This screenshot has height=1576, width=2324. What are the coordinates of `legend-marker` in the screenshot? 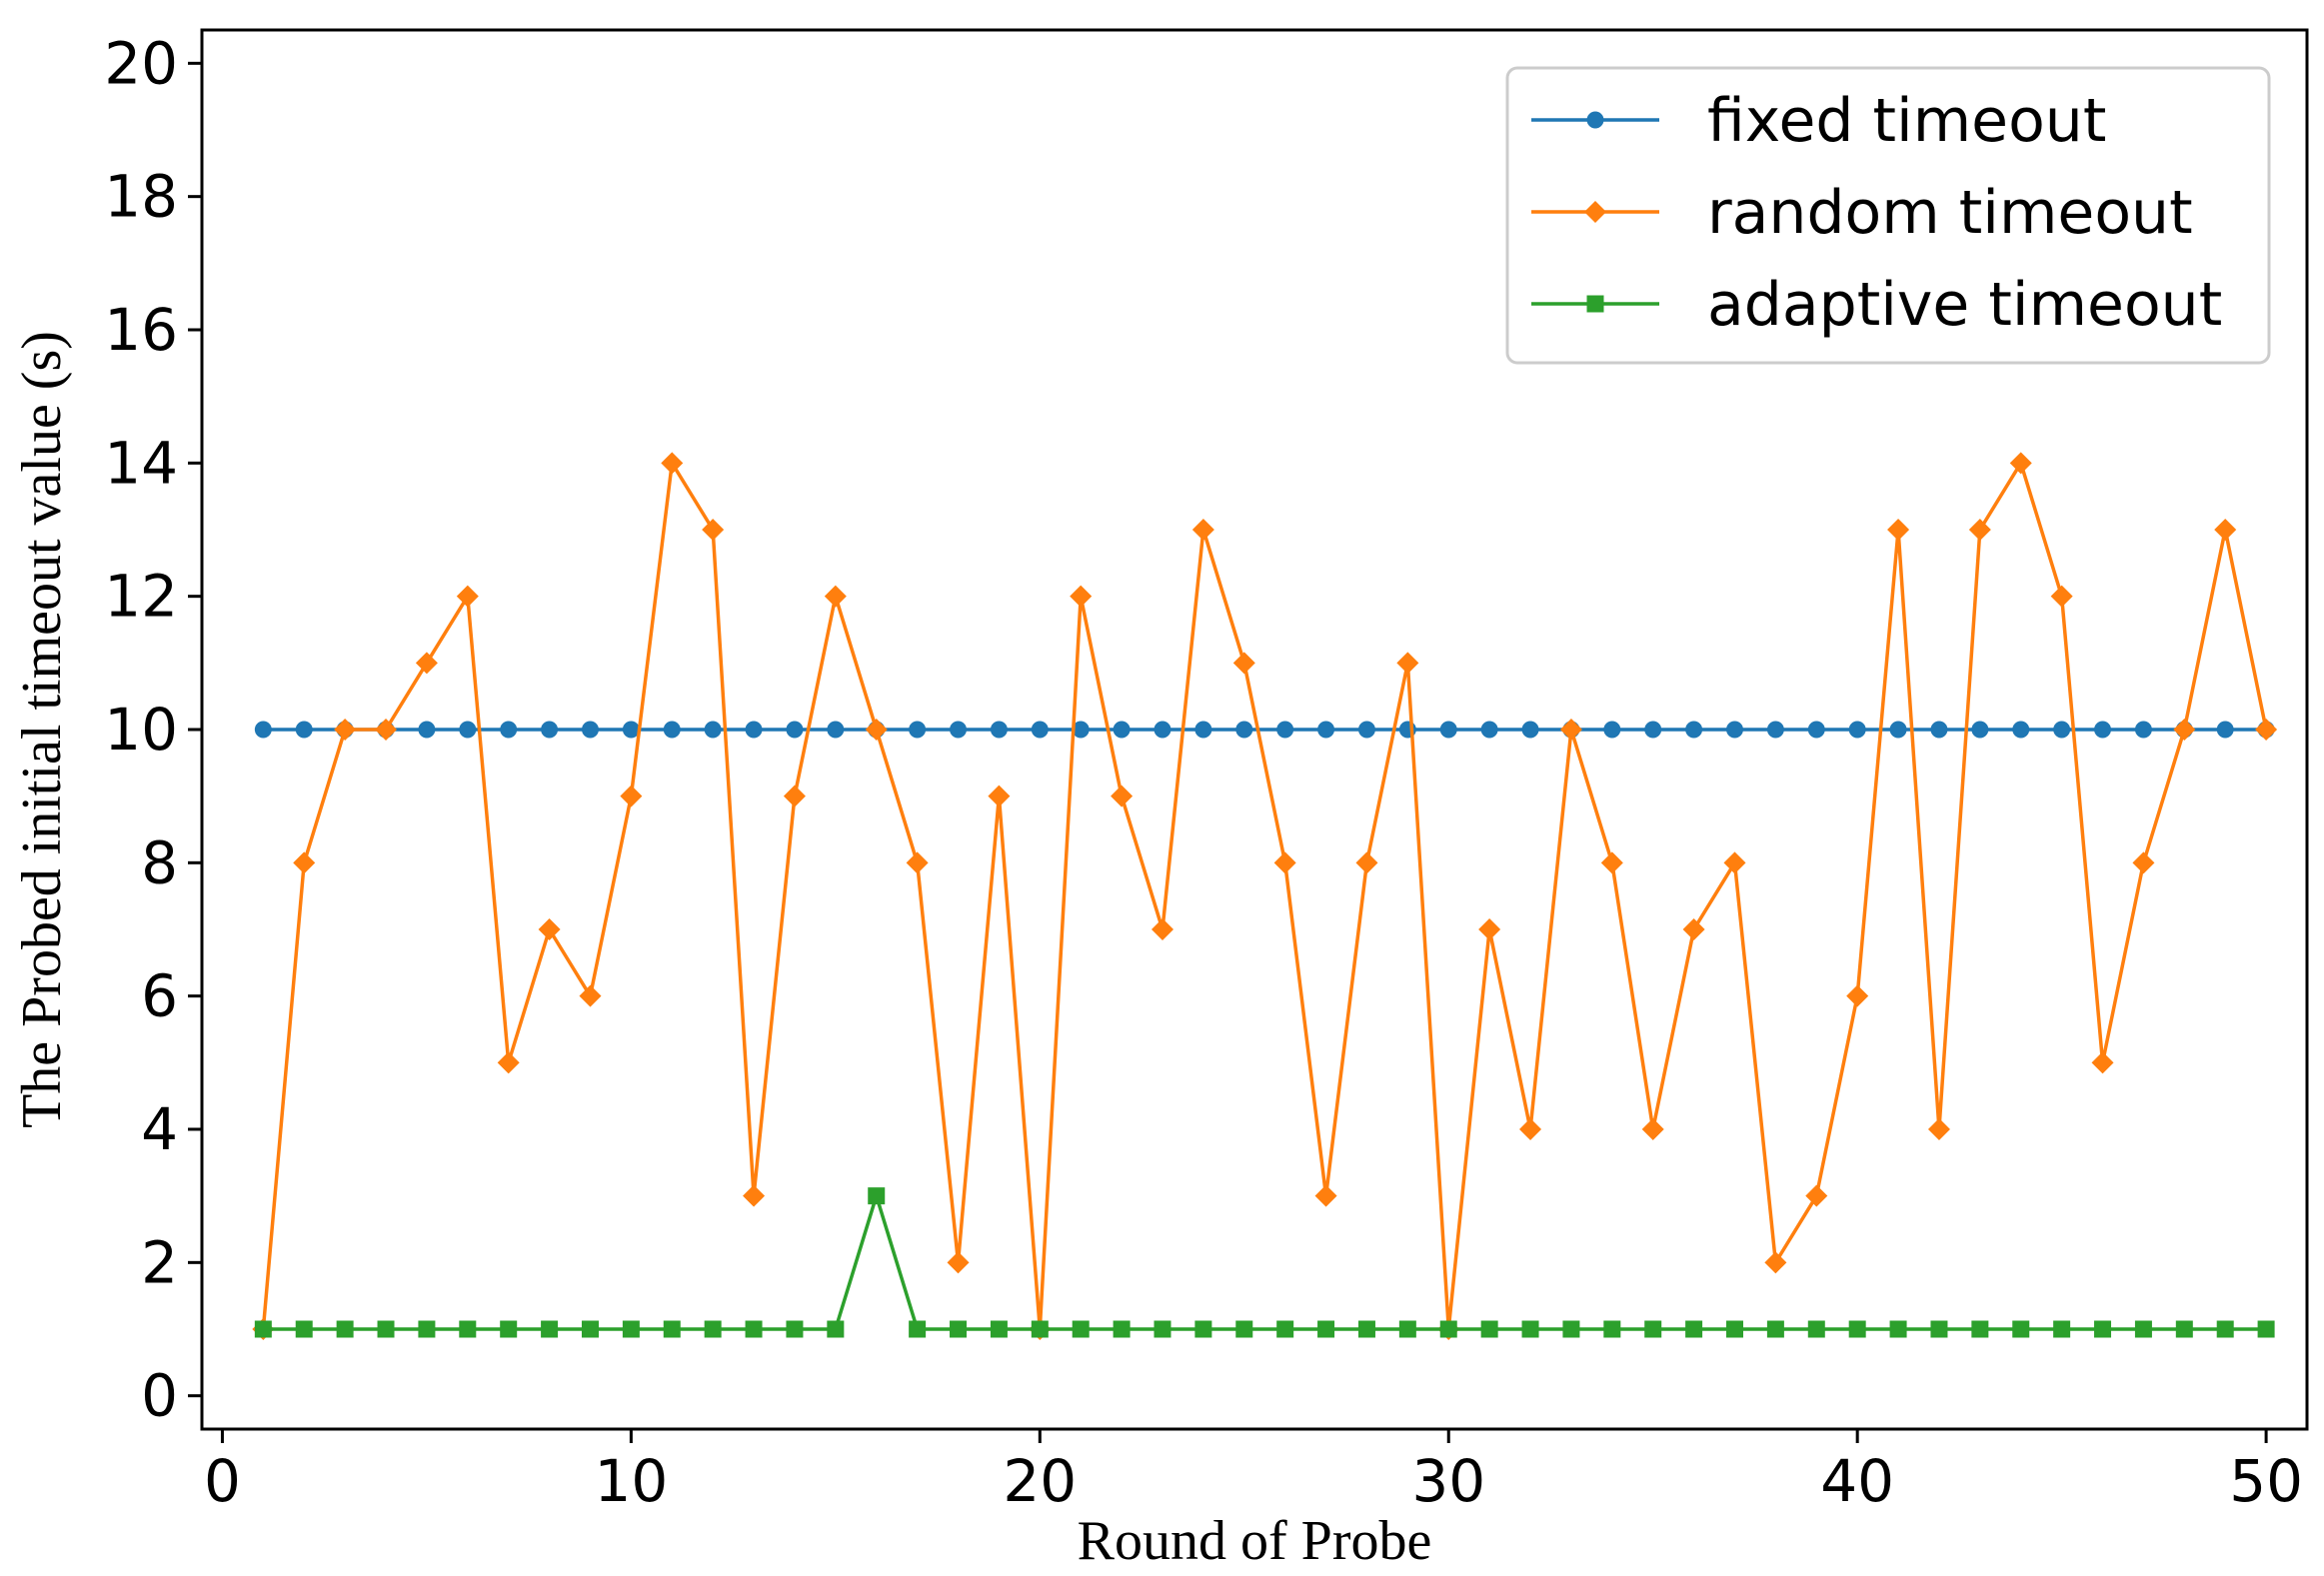 It's located at (1595, 120).